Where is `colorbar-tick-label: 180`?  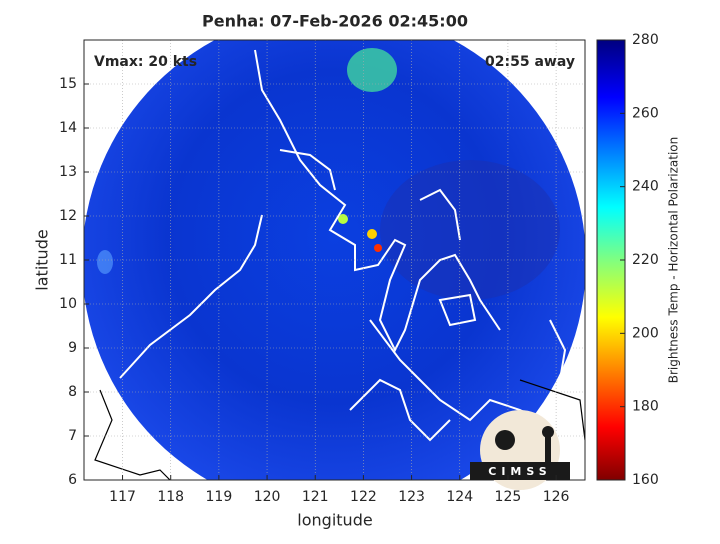 colorbar-tick-label: 180 is located at coordinates (645, 407).